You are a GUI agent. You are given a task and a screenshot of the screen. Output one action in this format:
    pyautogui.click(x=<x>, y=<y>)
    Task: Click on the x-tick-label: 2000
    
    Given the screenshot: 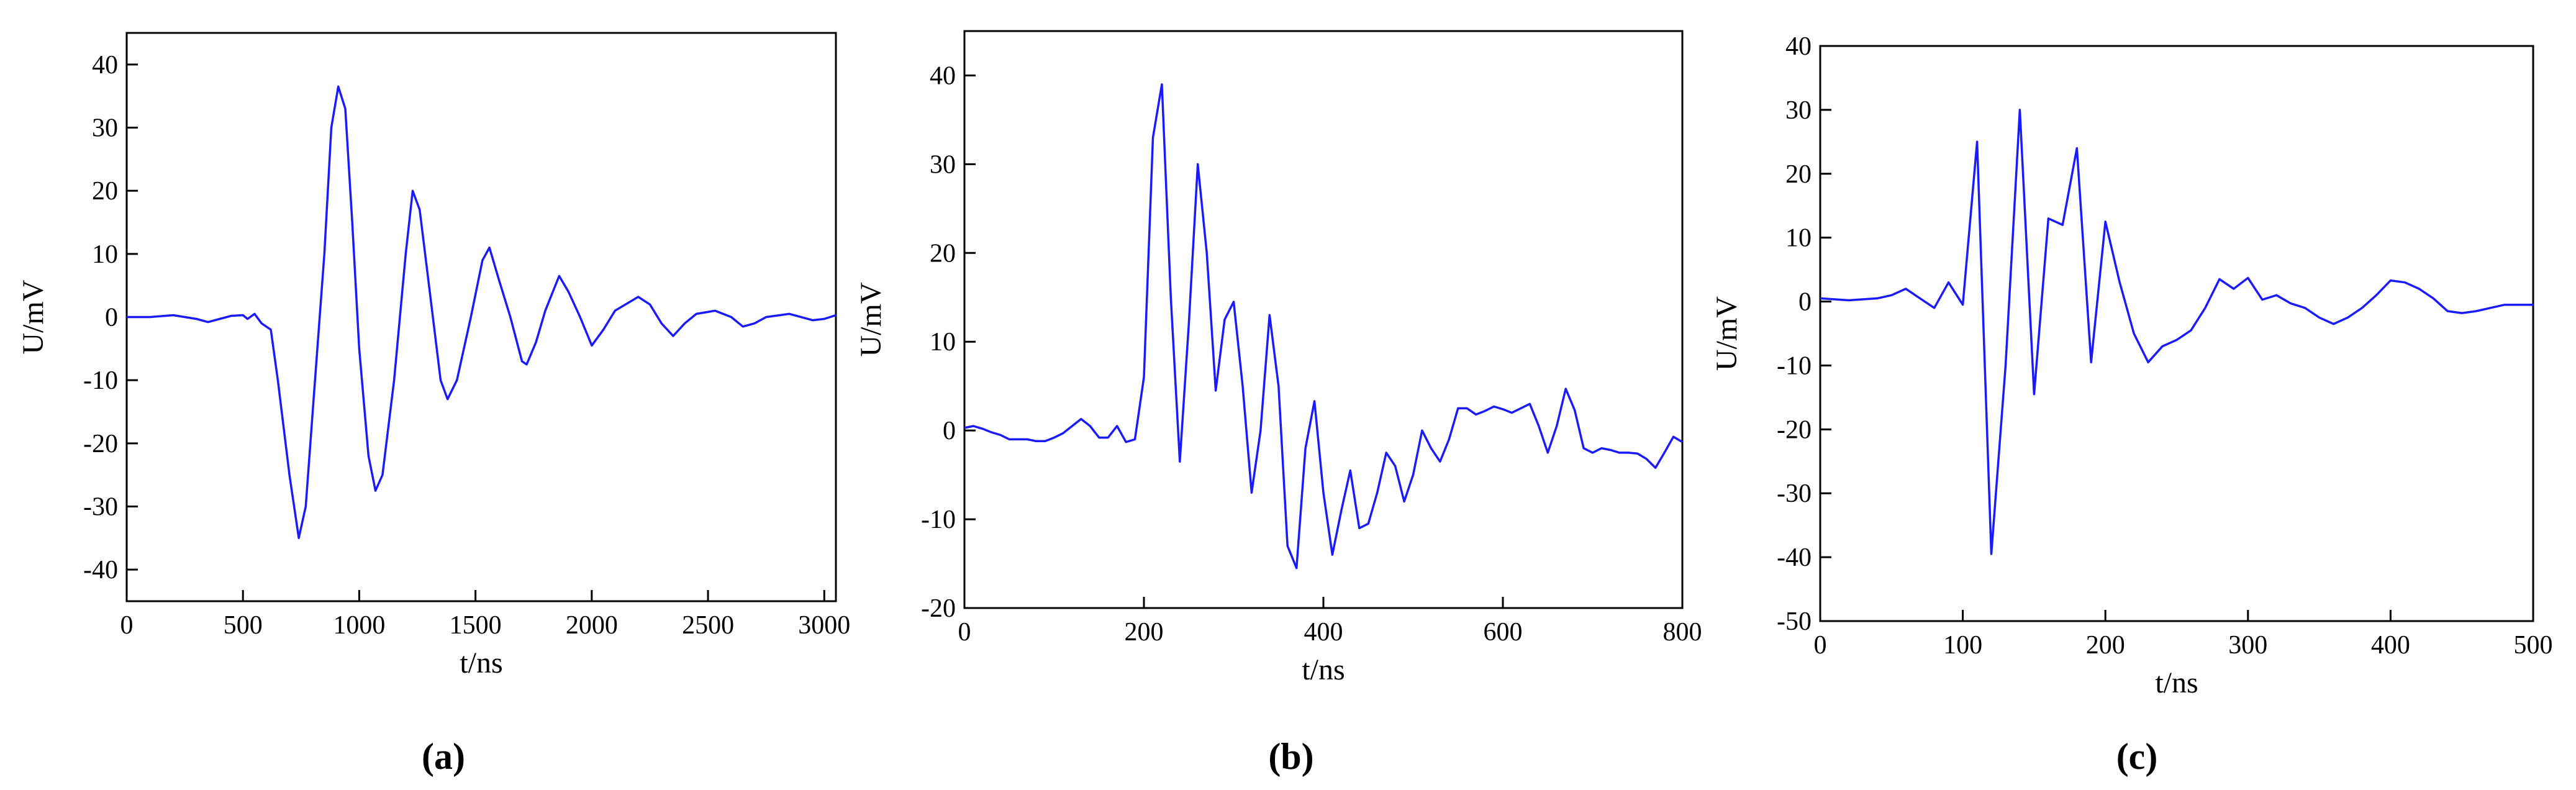 What is the action you would take?
    pyautogui.click(x=592, y=625)
    